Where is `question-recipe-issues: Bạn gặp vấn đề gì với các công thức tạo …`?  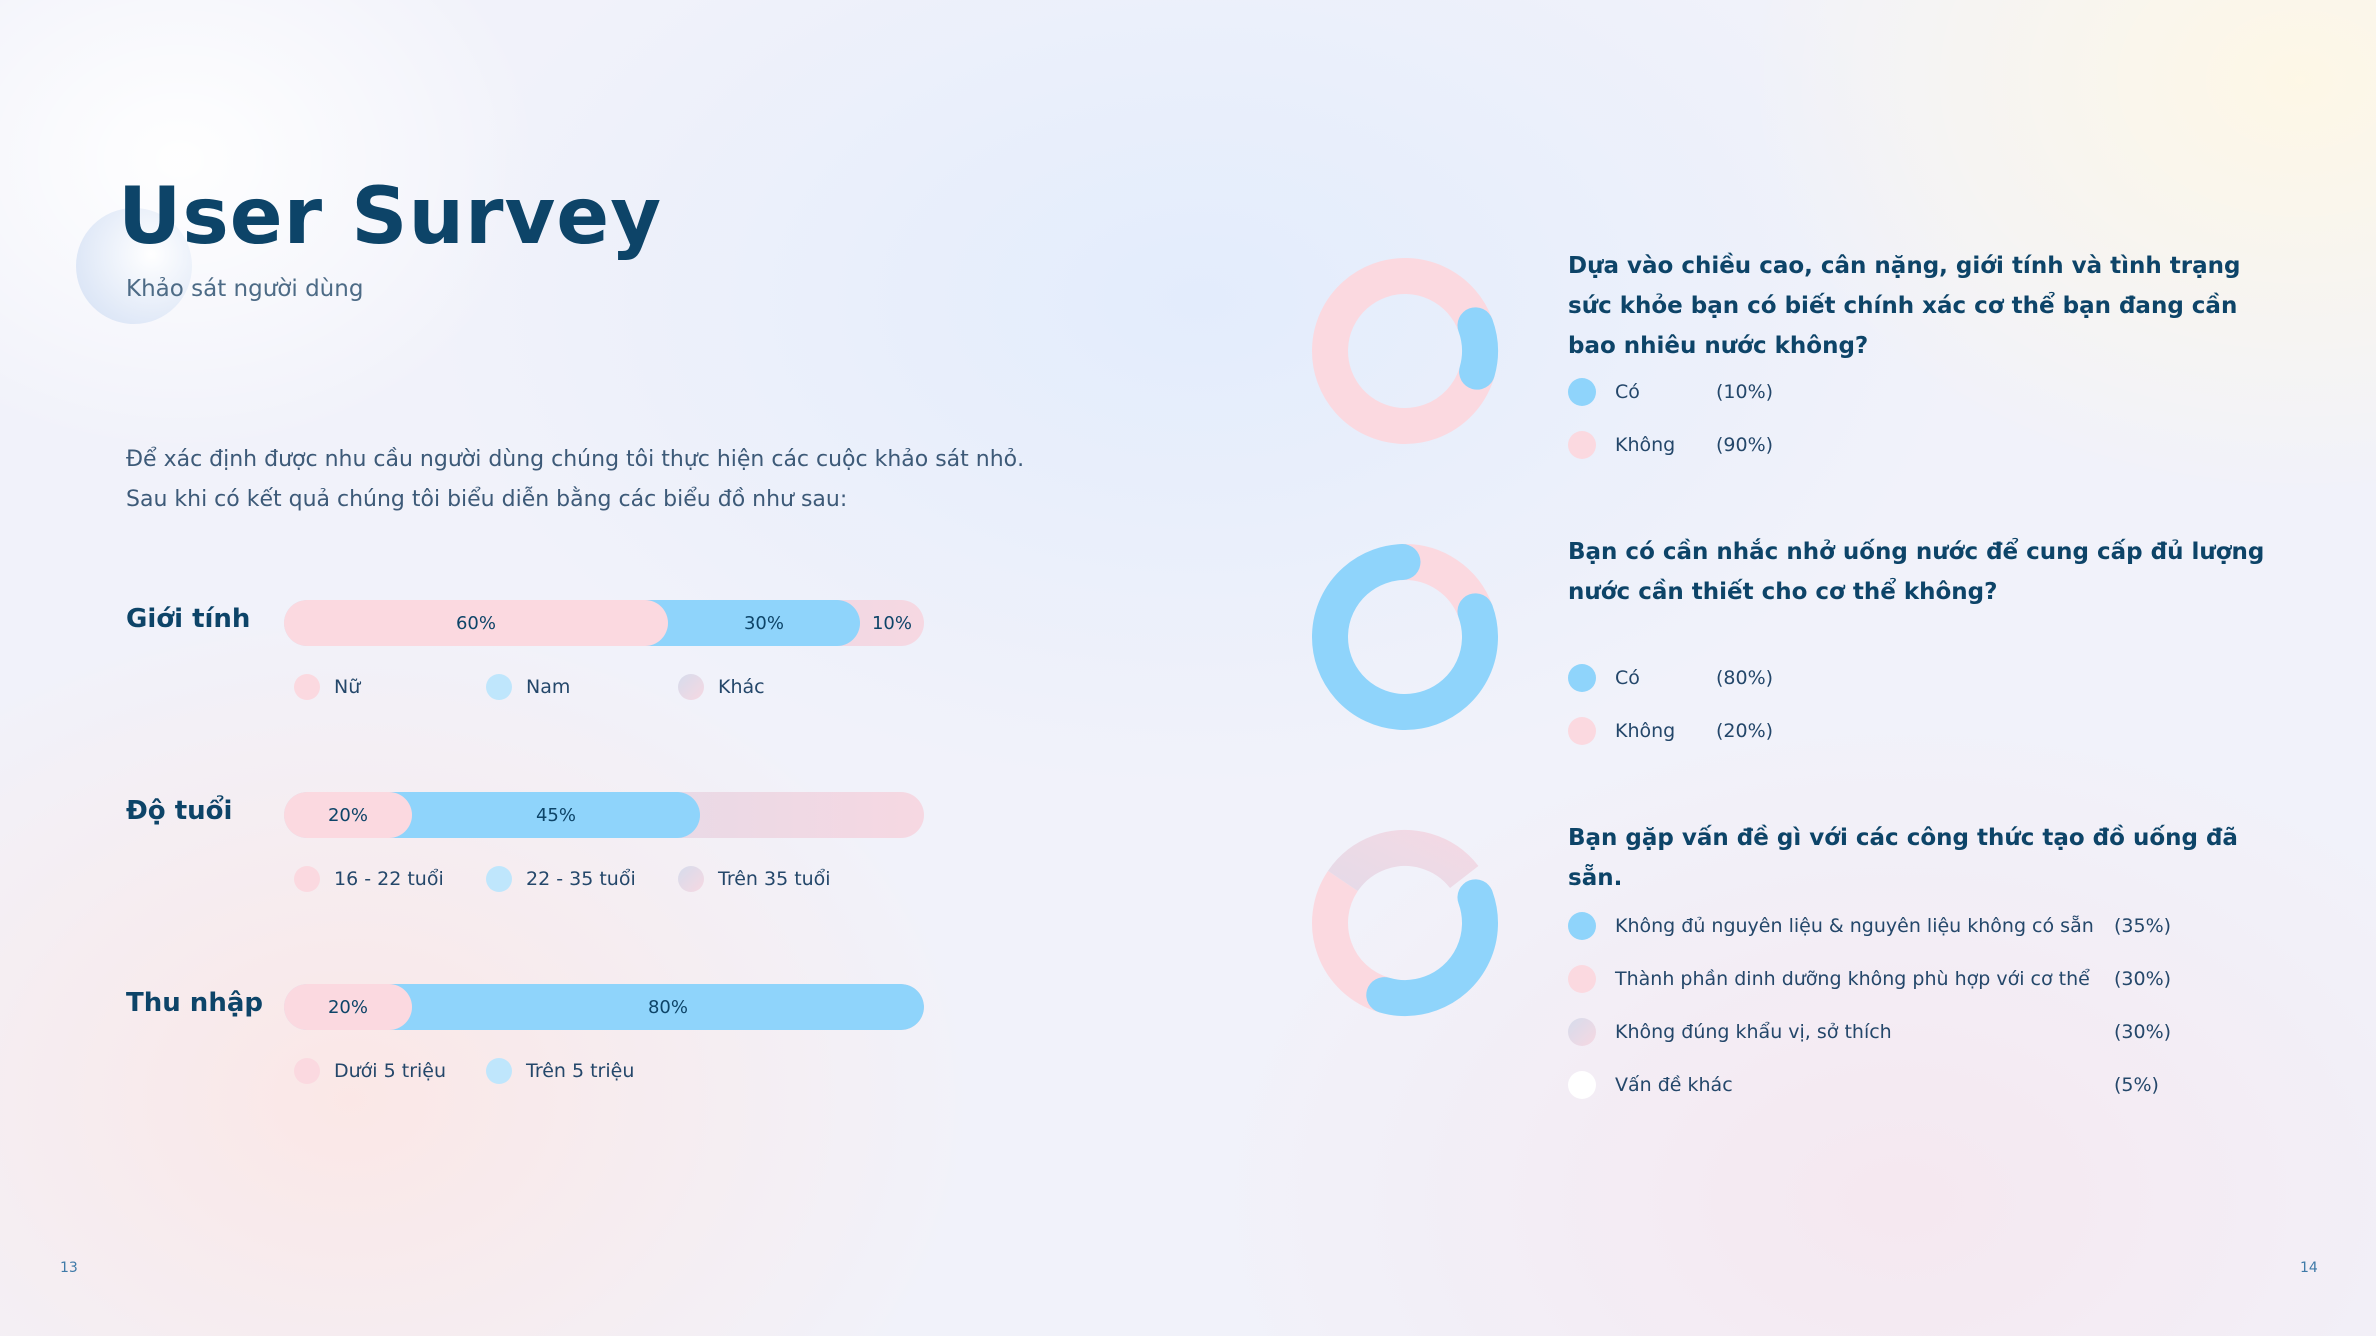
question-recipe-issues: Bạn gặp vấn đề gì với các công thức tạo … is located at coordinates (1903, 858).